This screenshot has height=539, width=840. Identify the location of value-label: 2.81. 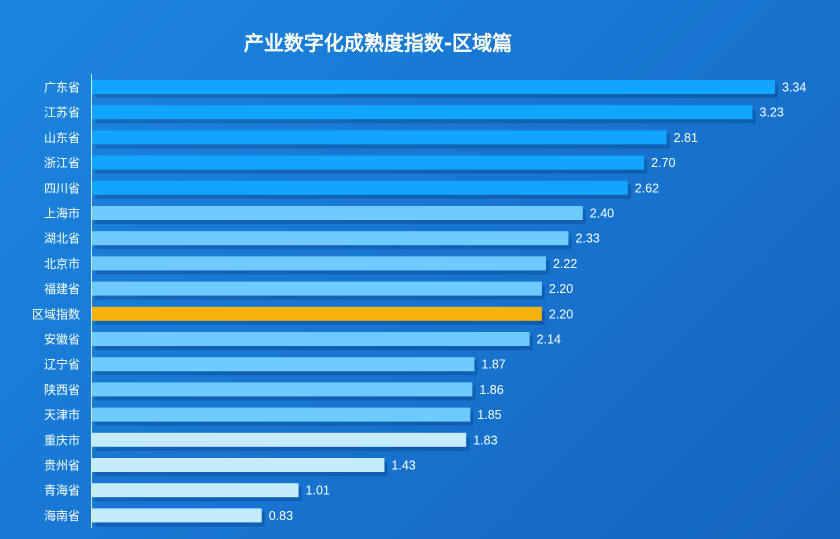
(686, 138).